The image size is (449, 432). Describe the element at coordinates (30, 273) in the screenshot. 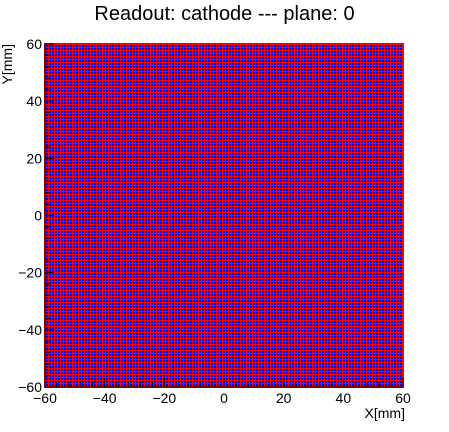

I see `y-tick-label: −20` at that location.